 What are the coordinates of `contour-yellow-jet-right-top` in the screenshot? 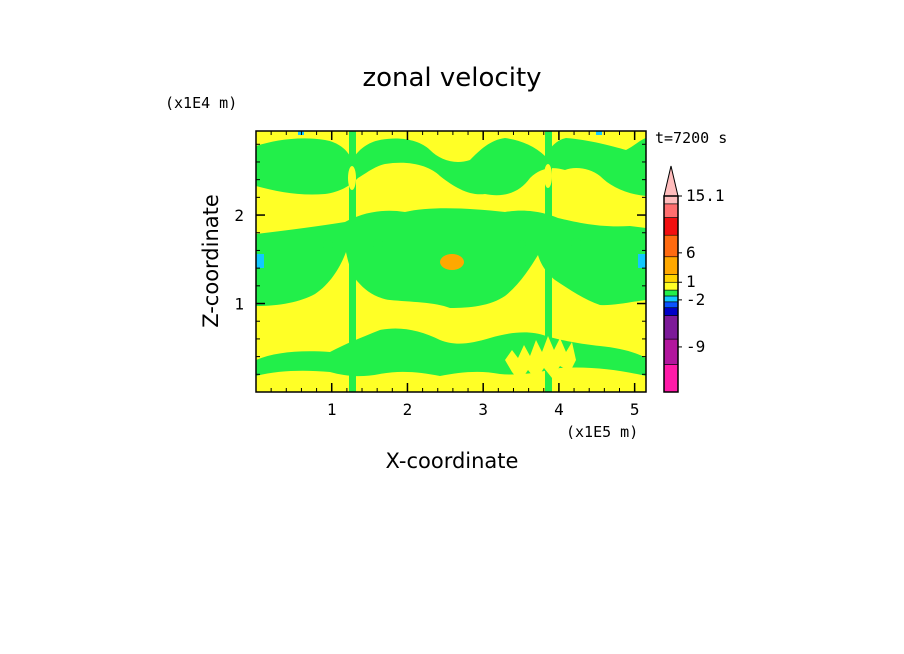 It's located at (548, 176).